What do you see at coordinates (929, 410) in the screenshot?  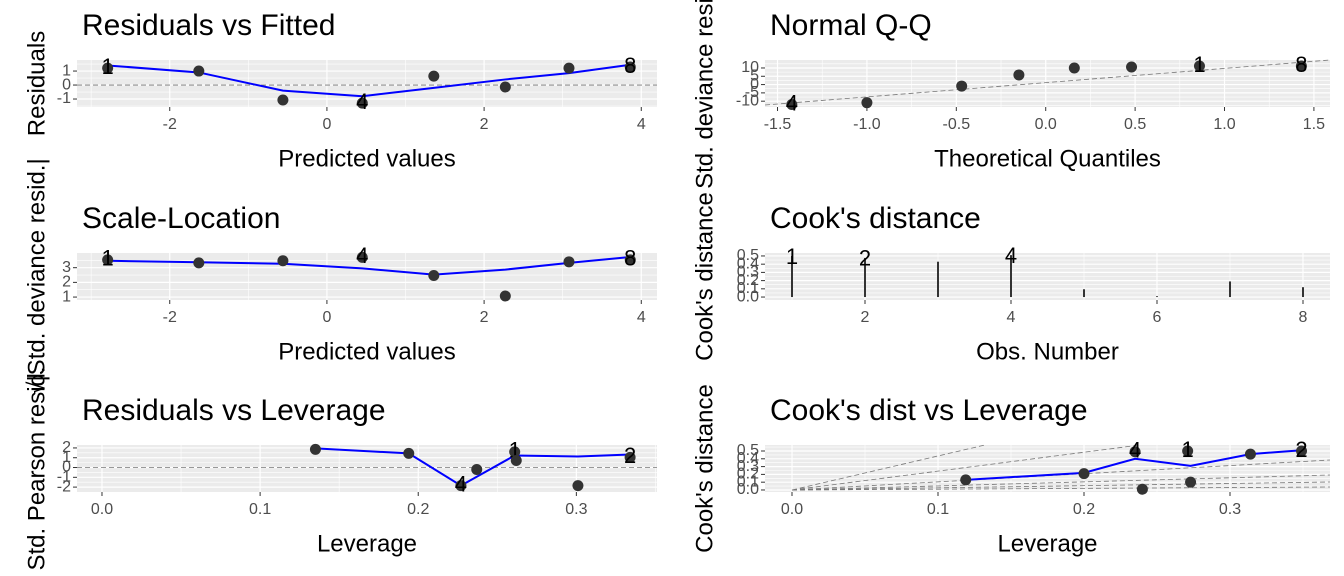 I see `panel-title: Cook's dist vs Leverage` at bounding box center [929, 410].